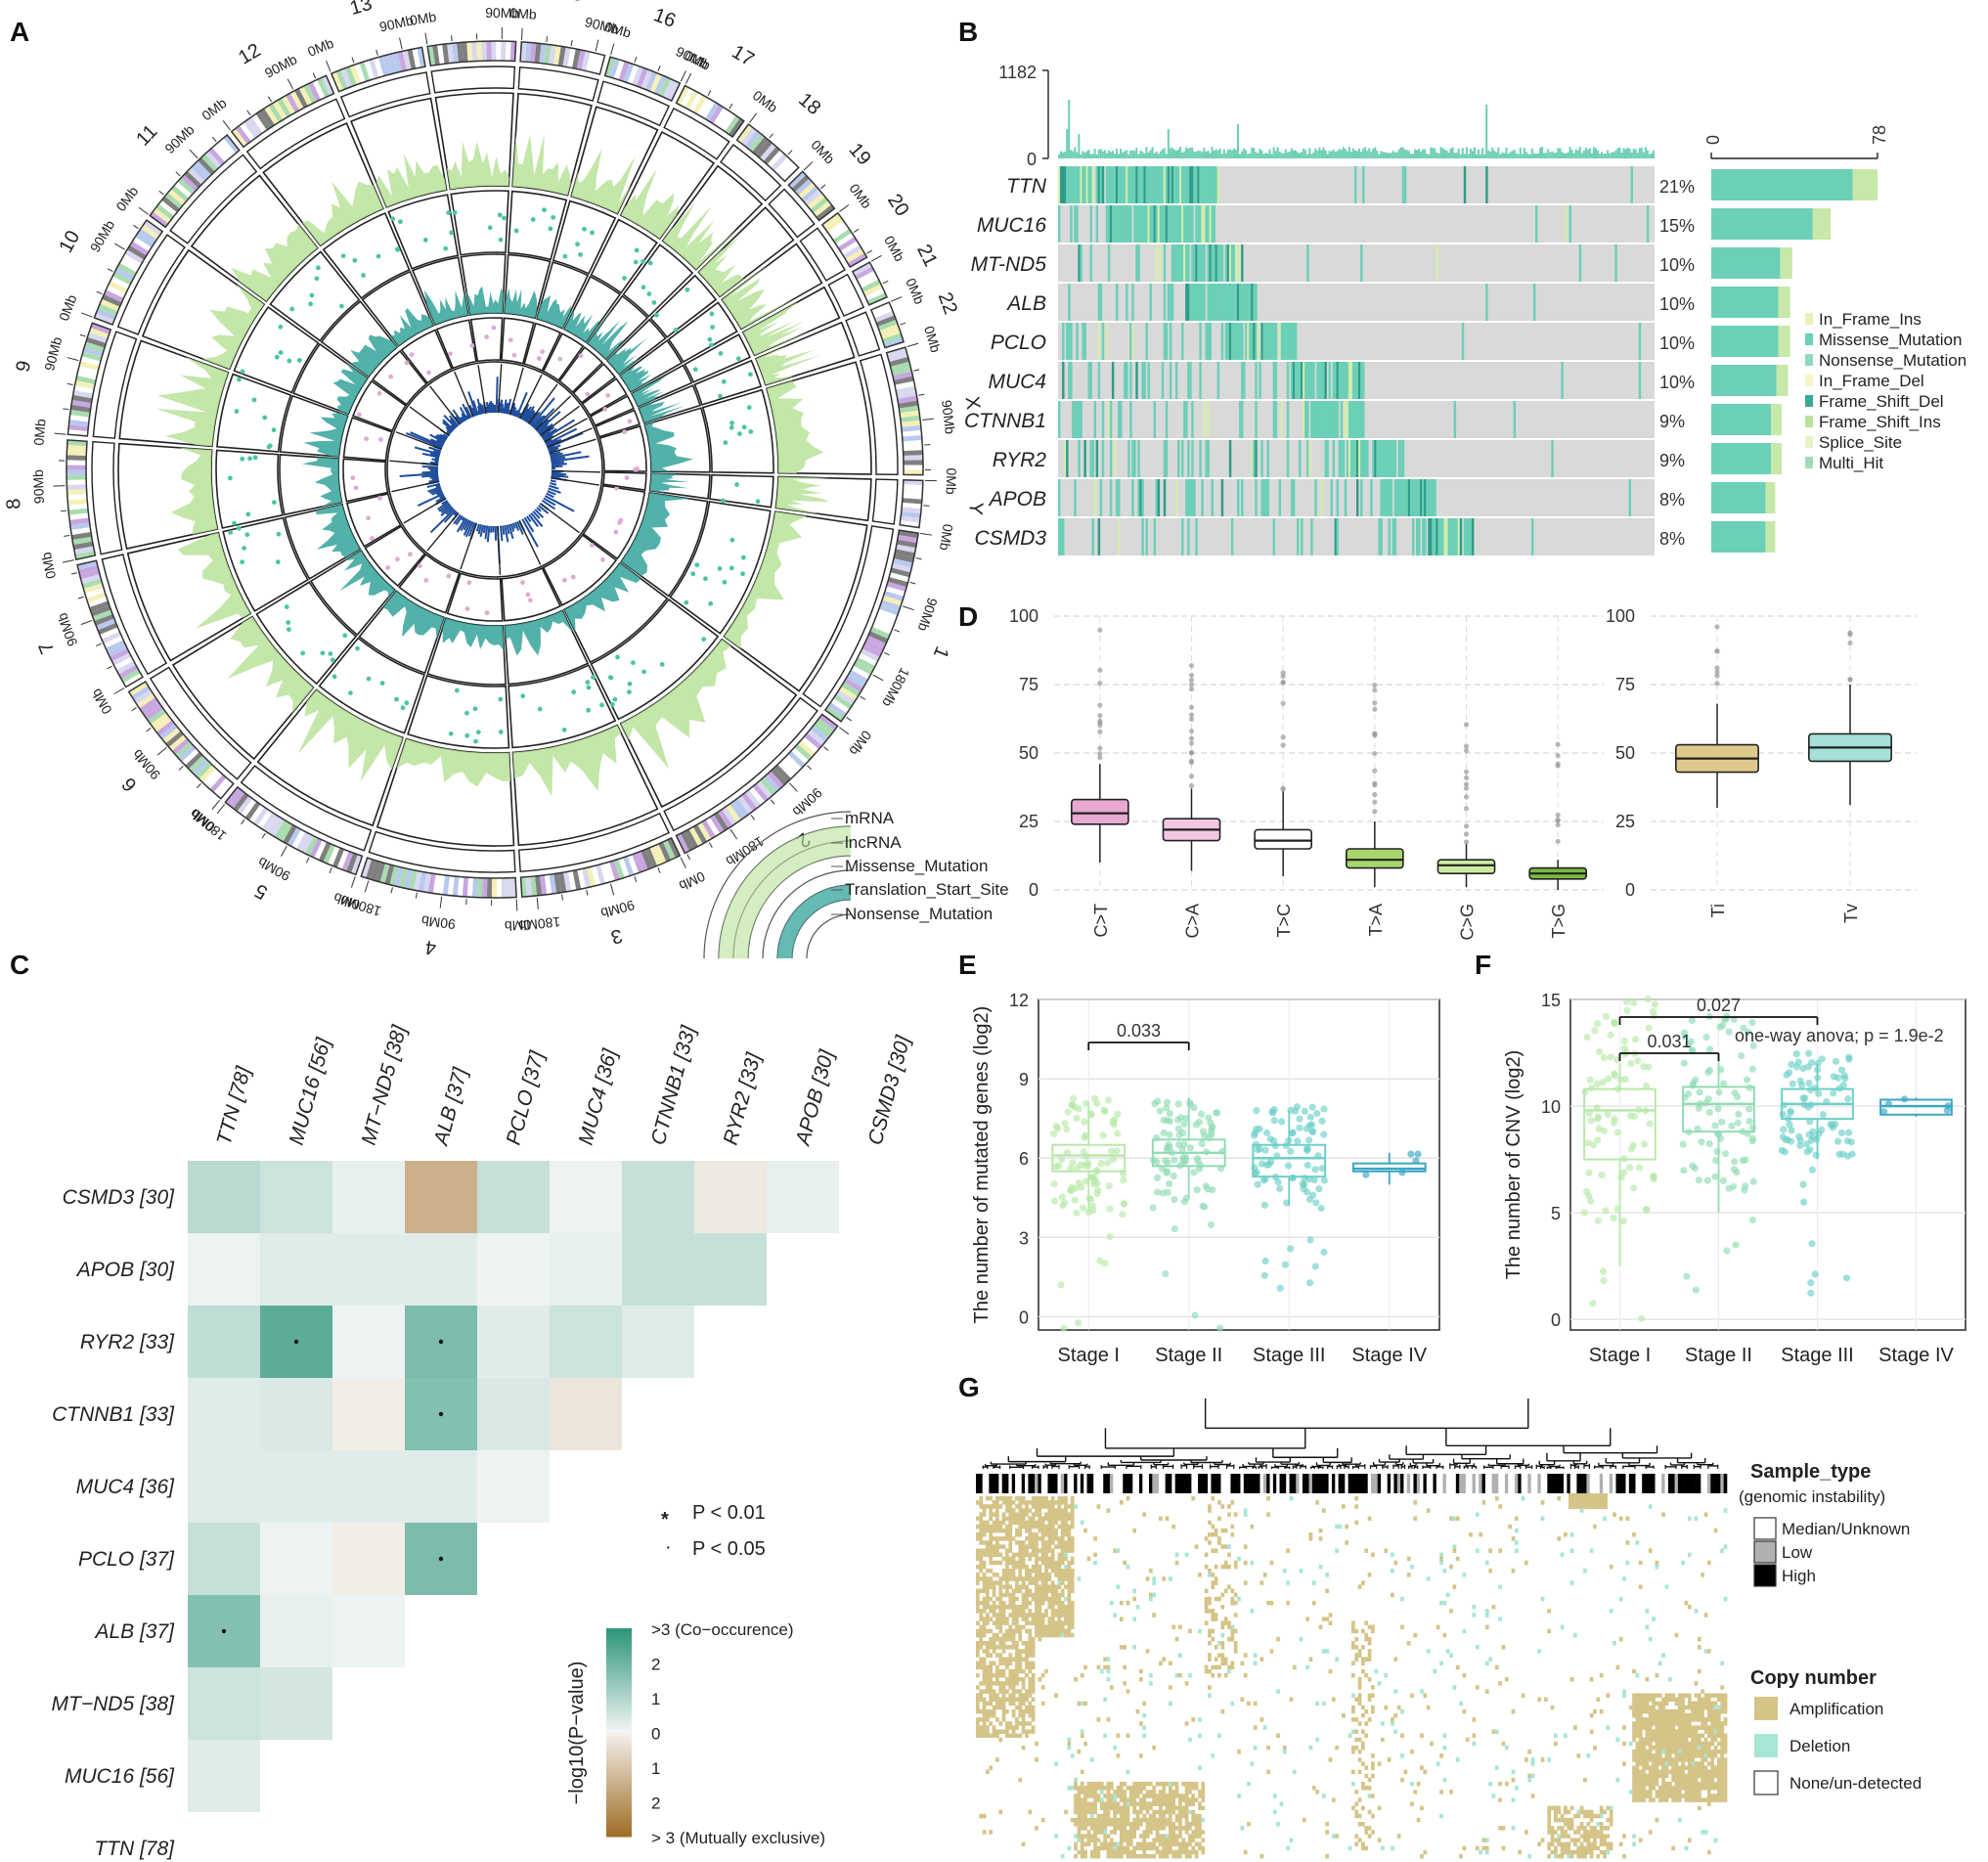 The image size is (1988, 1862). What do you see at coordinates (581, 356) in the screenshot?
I see `nonsense-point` at bounding box center [581, 356].